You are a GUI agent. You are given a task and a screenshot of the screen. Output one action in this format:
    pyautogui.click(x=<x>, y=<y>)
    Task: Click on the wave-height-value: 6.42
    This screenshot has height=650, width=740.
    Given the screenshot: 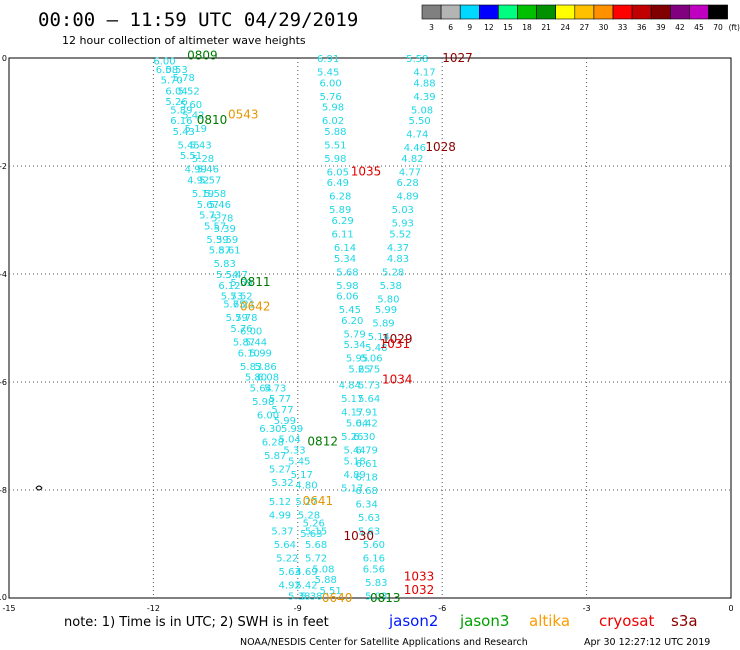 What is the action you would take?
    pyautogui.click(x=367, y=424)
    